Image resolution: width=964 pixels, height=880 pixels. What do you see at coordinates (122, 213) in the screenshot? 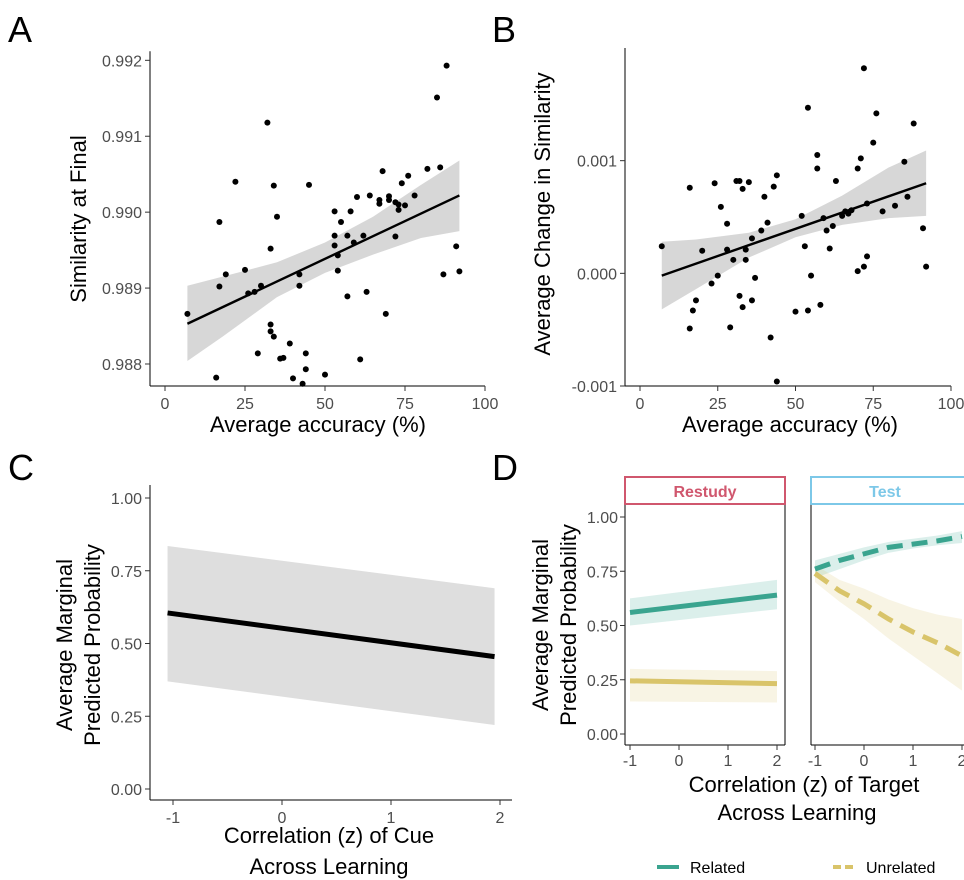
I see `panel-a-y-tick-label: 0.990` at bounding box center [122, 213].